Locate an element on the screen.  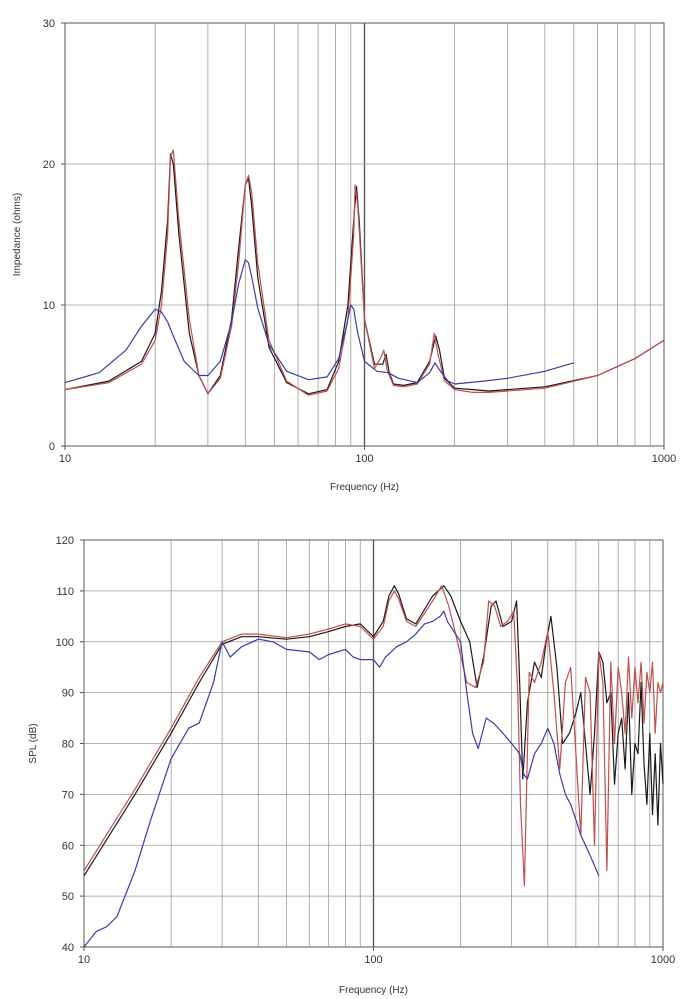
y-tick-label: 0 is located at coordinates (52, 447).